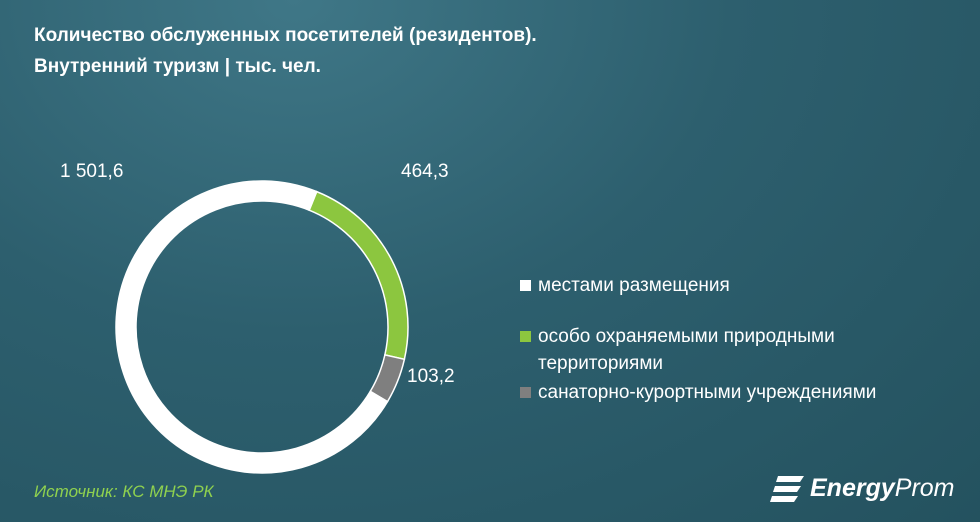  What do you see at coordinates (92, 171) in the screenshot?
I see `value-label-accommodation: 1 501,6` at bounding box center [92, 171].